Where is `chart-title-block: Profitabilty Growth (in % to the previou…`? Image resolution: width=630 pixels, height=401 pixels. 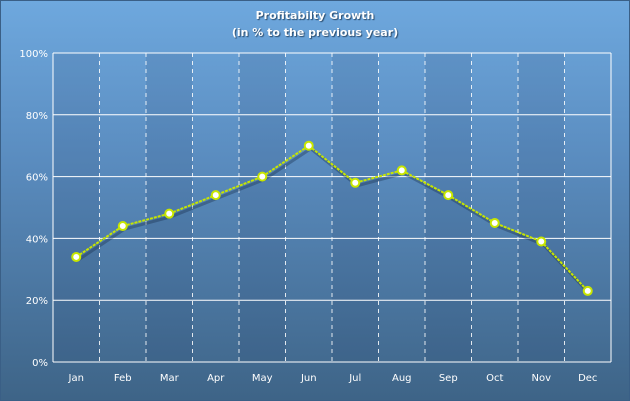
chart-title-block: Profitabilty Growth (in % to the previou… is located at coordinates (315, 24).